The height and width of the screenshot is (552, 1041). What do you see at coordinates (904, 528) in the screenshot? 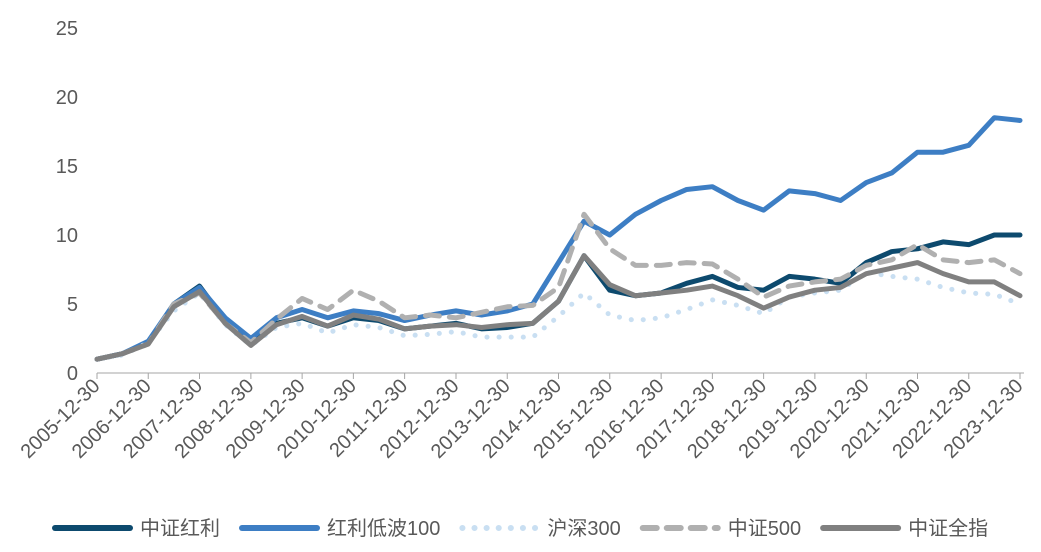
I see `legend-item: 中证全指` at bounding box center [904, 528].